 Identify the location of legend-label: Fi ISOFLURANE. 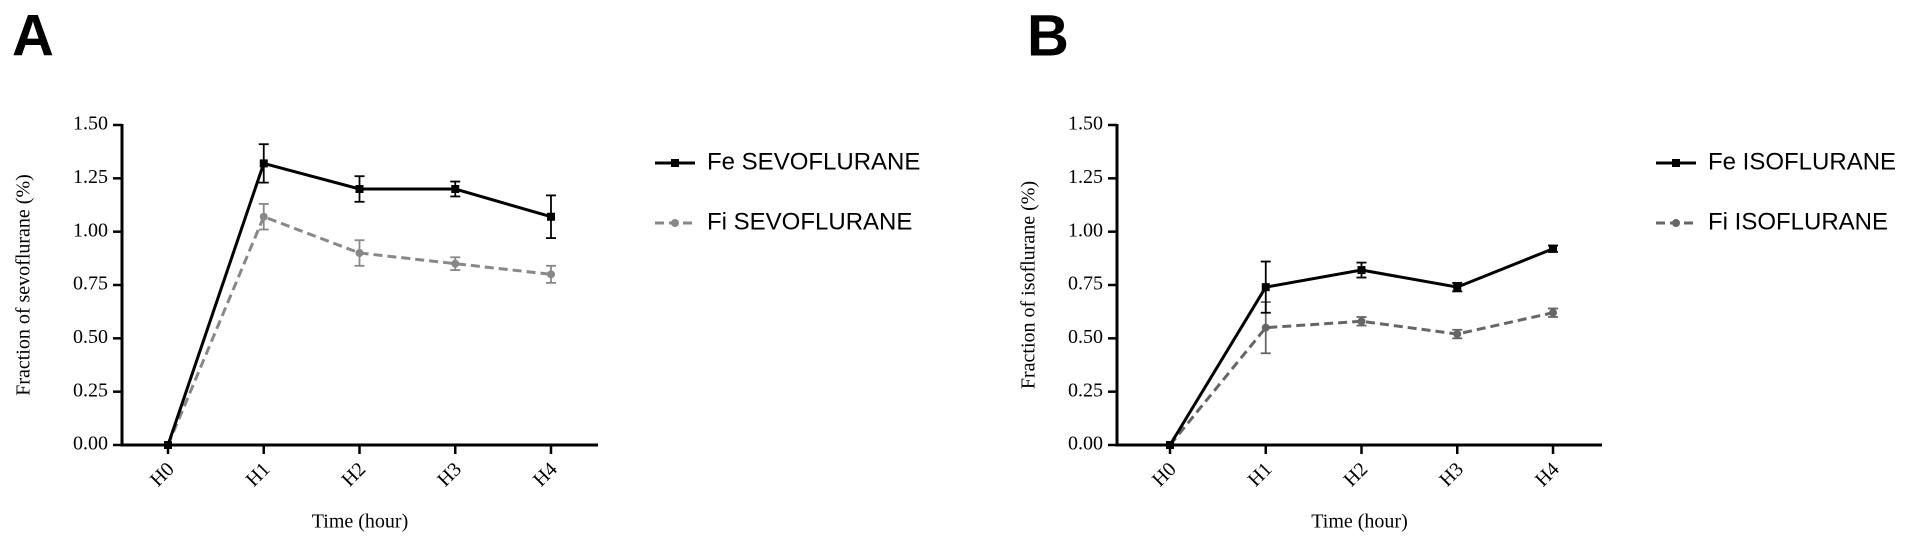
(1798, 221).